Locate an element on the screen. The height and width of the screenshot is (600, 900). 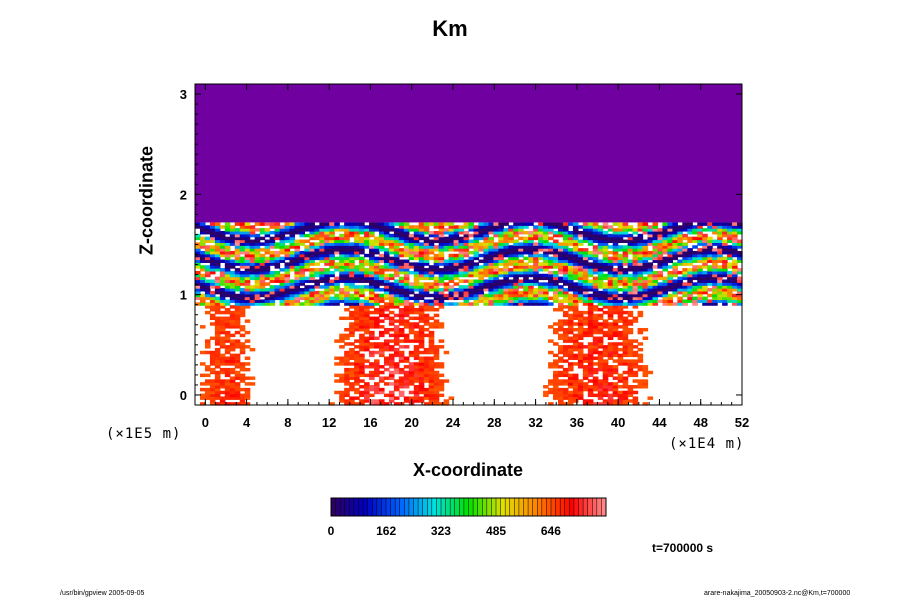
y-tick-label: 1 is located at coordinates (183, 295).